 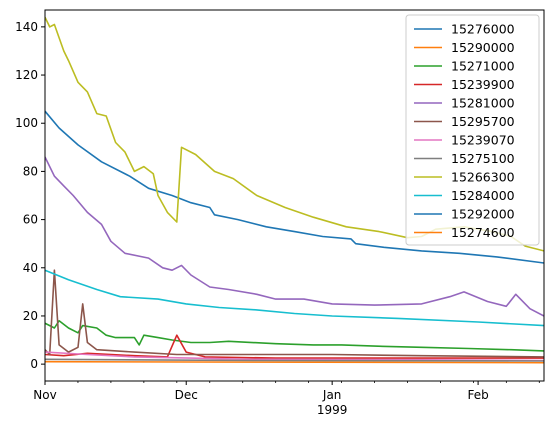 What do you see at coordinates (34, 364) in the screenshot?
I see `y-tick-label: 0` at bounding box center [34, 364].